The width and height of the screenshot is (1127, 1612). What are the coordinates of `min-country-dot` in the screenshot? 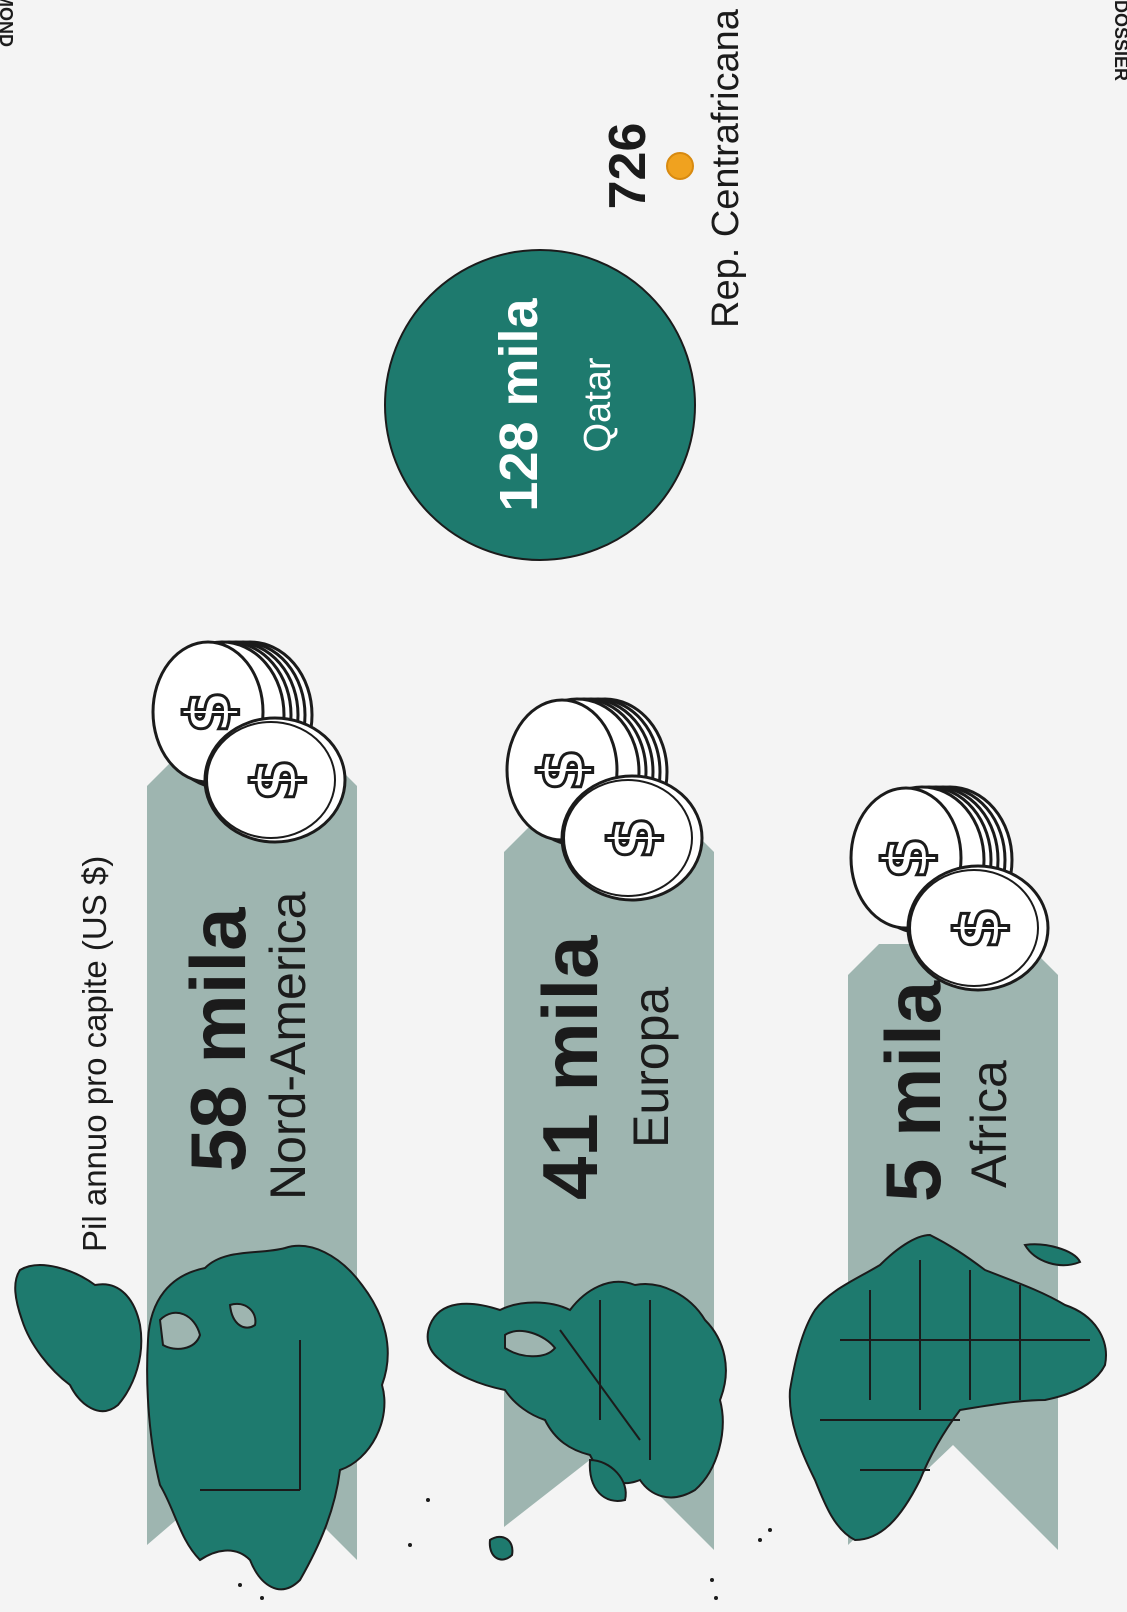 It's located at (680, 166).